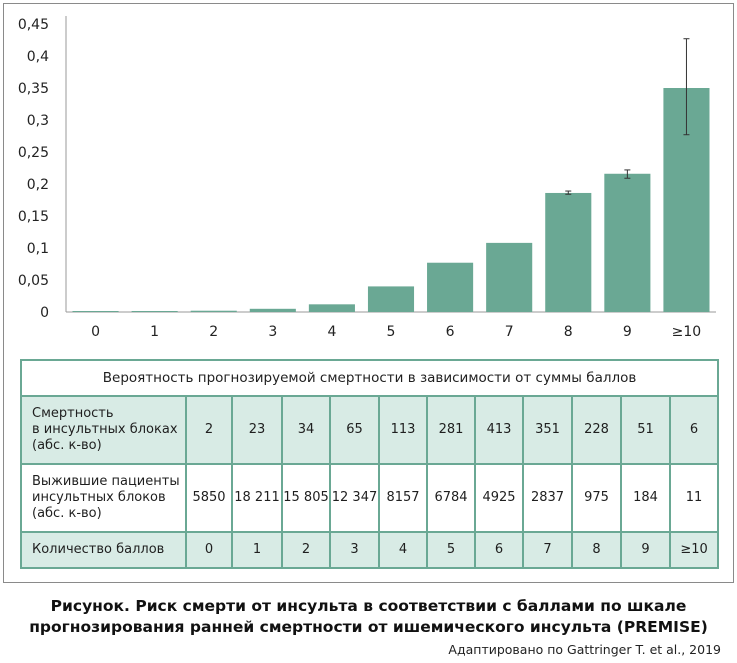  I want to click on table-cell: 65, so click(354, 430).